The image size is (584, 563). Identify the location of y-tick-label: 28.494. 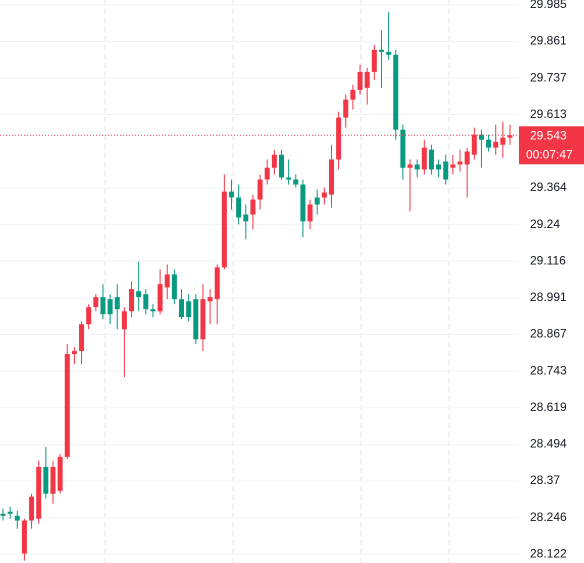
(548, 444).